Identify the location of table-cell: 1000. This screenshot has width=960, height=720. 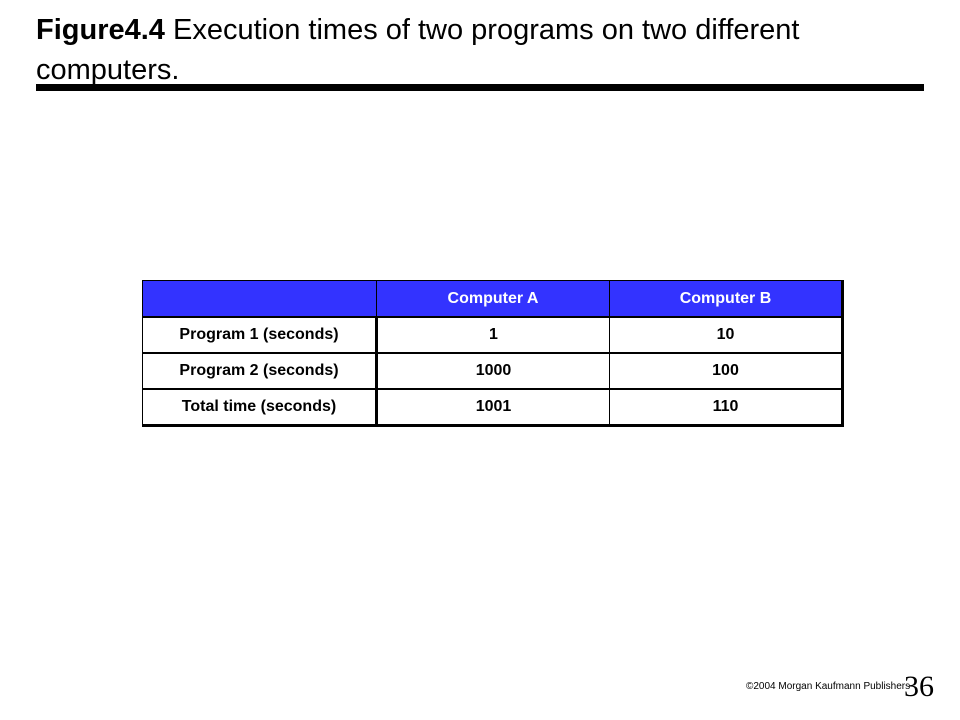
(493, 371).